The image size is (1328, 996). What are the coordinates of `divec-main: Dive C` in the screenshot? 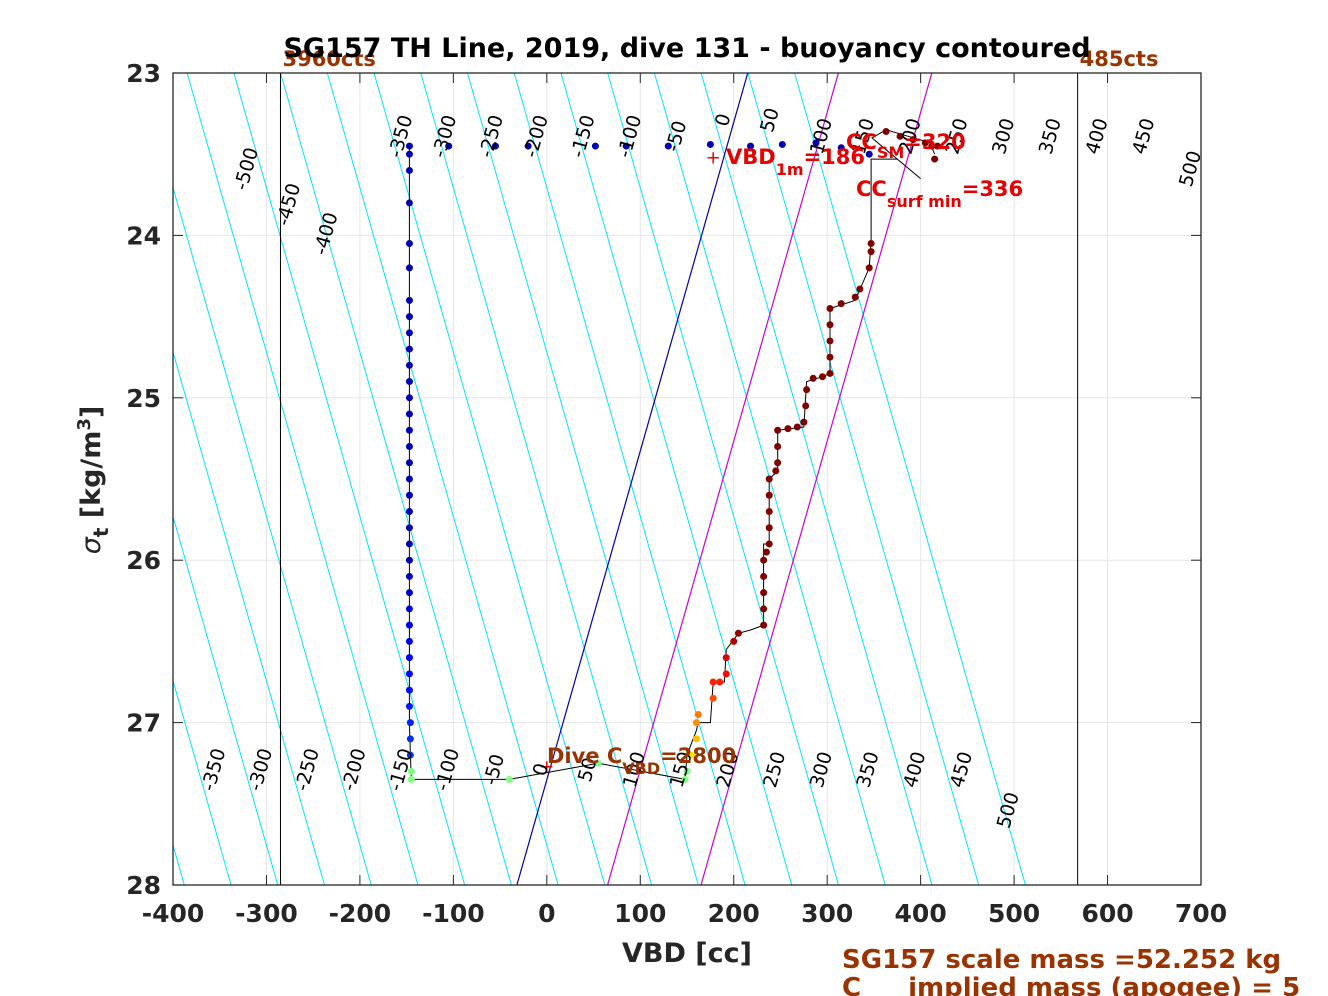 It's located at (584, 756).